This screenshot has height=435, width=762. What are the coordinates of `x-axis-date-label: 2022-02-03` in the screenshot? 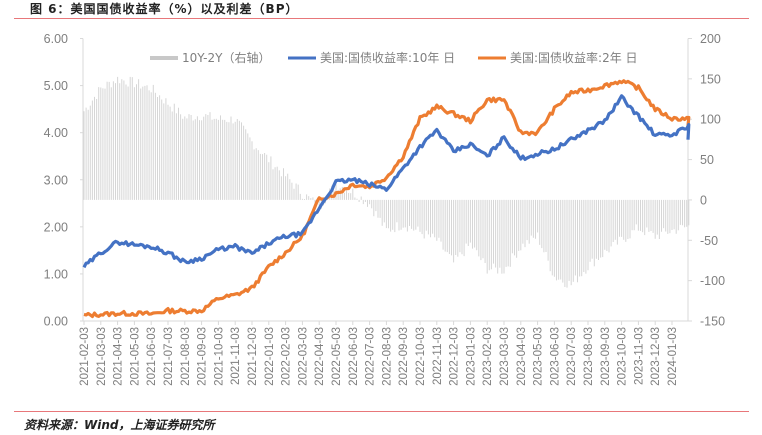 It's located at (287, 356).